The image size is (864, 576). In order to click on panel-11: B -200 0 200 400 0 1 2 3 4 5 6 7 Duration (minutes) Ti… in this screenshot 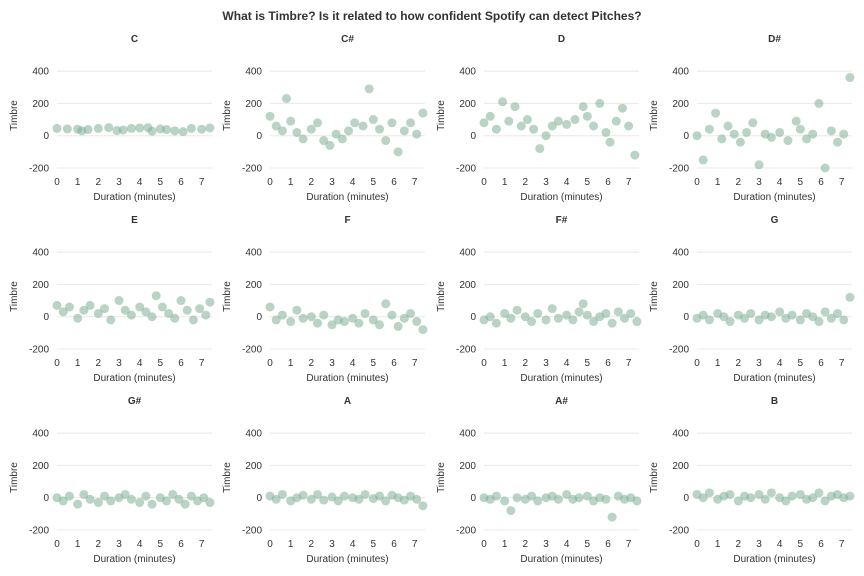, I will do `click(752, 480)`.